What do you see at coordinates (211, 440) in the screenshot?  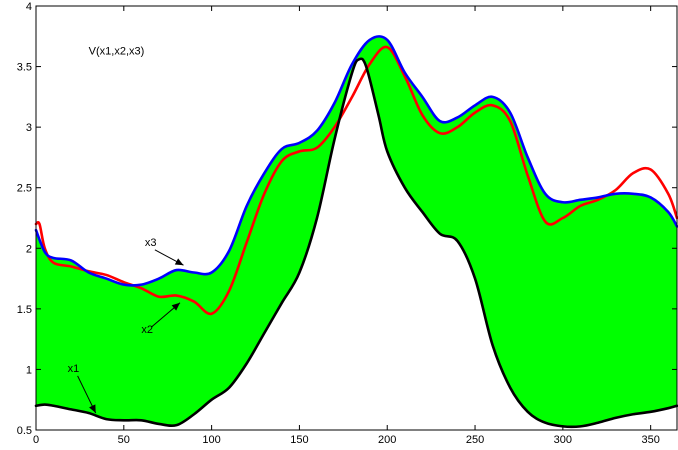 I see `x-tick-label: 100` at bounding box center [211, 440].